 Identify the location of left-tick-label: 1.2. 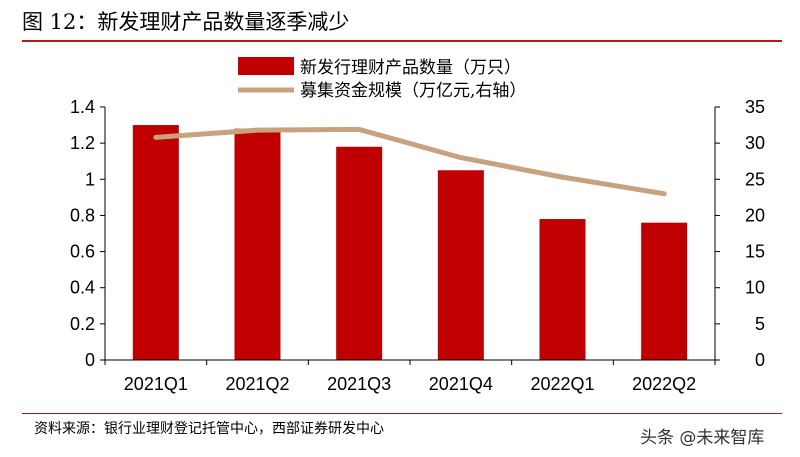
(82, 143).